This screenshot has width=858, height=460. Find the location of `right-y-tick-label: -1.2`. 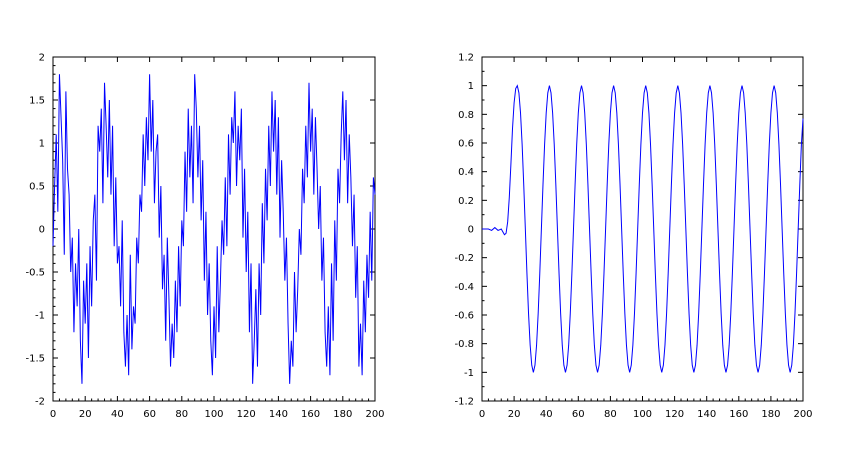

right-y-tick-label: -1.2 is located at coordinates (464, 402).